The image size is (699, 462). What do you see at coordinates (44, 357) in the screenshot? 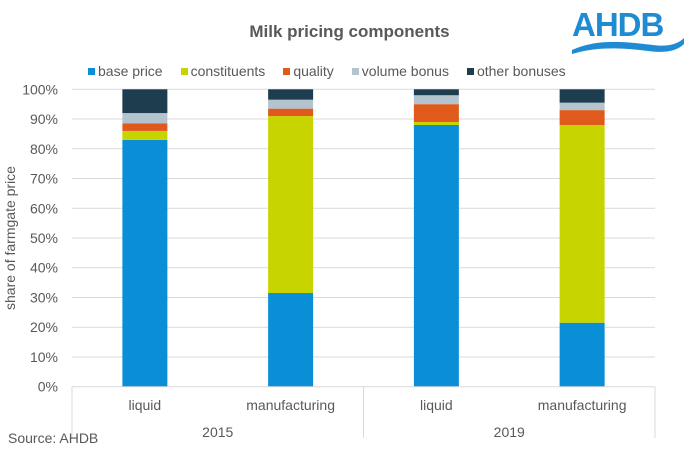
I see `y-tick-label: 10%` at bounding box center [44, 357].